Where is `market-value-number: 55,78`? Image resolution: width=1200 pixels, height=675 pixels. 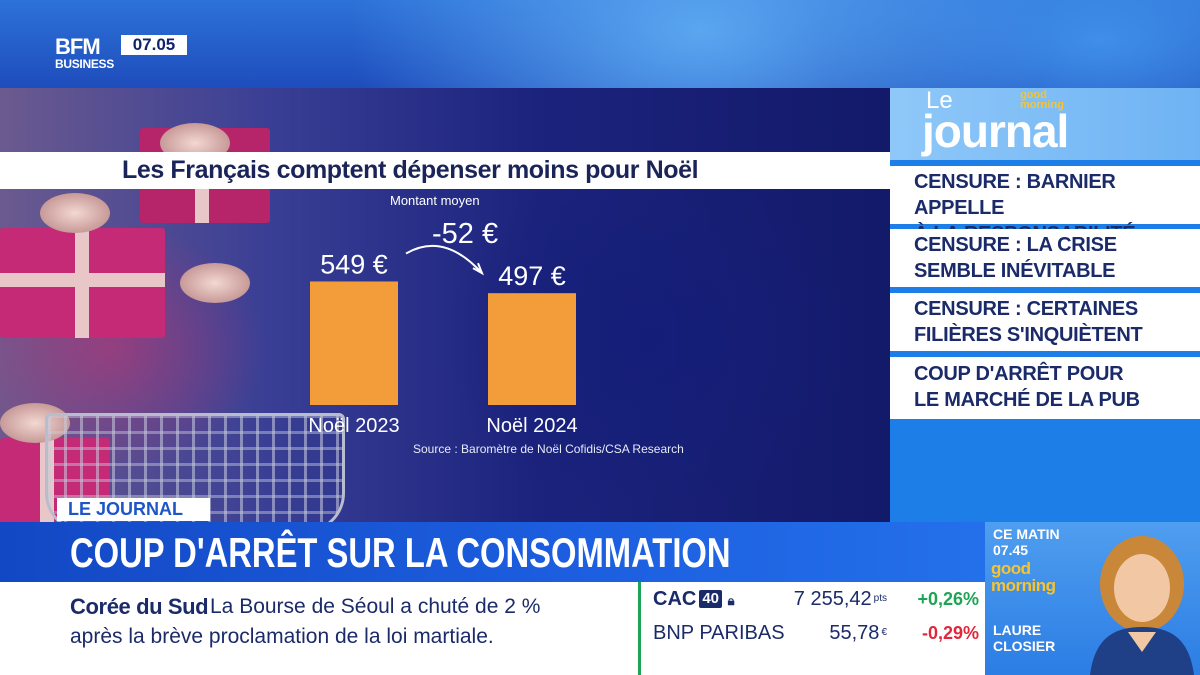
market-value-number: 55,78 is located at coordinates (854, 633).